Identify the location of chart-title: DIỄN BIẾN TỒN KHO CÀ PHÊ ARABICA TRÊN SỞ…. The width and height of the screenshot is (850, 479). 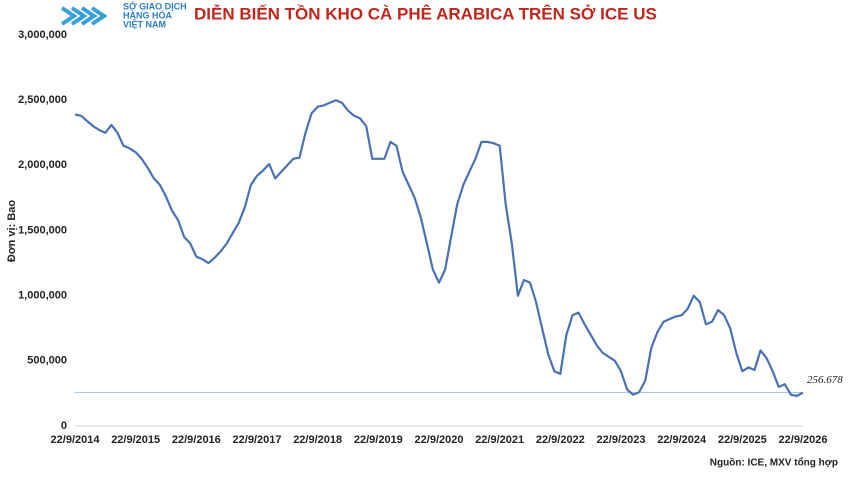
(425, 13).